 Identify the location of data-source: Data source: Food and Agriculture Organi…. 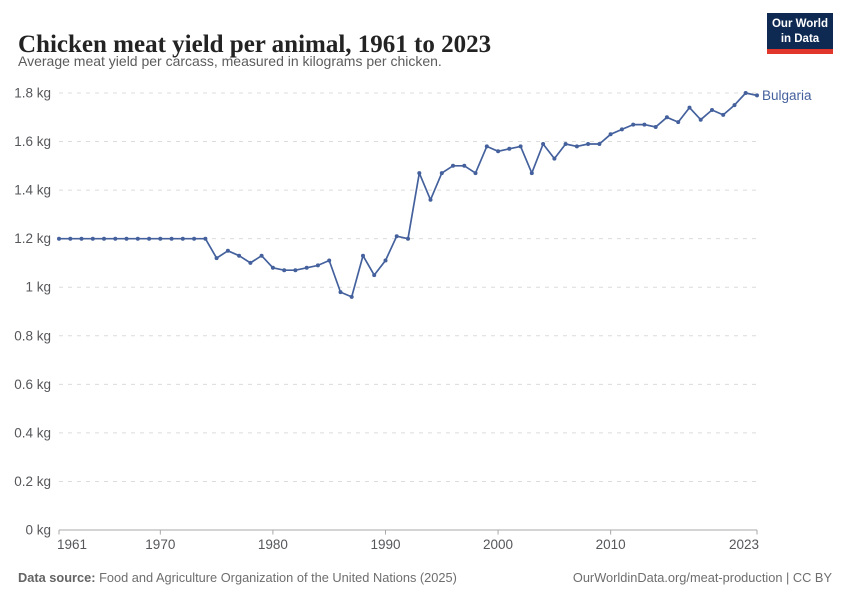
(237, 577).